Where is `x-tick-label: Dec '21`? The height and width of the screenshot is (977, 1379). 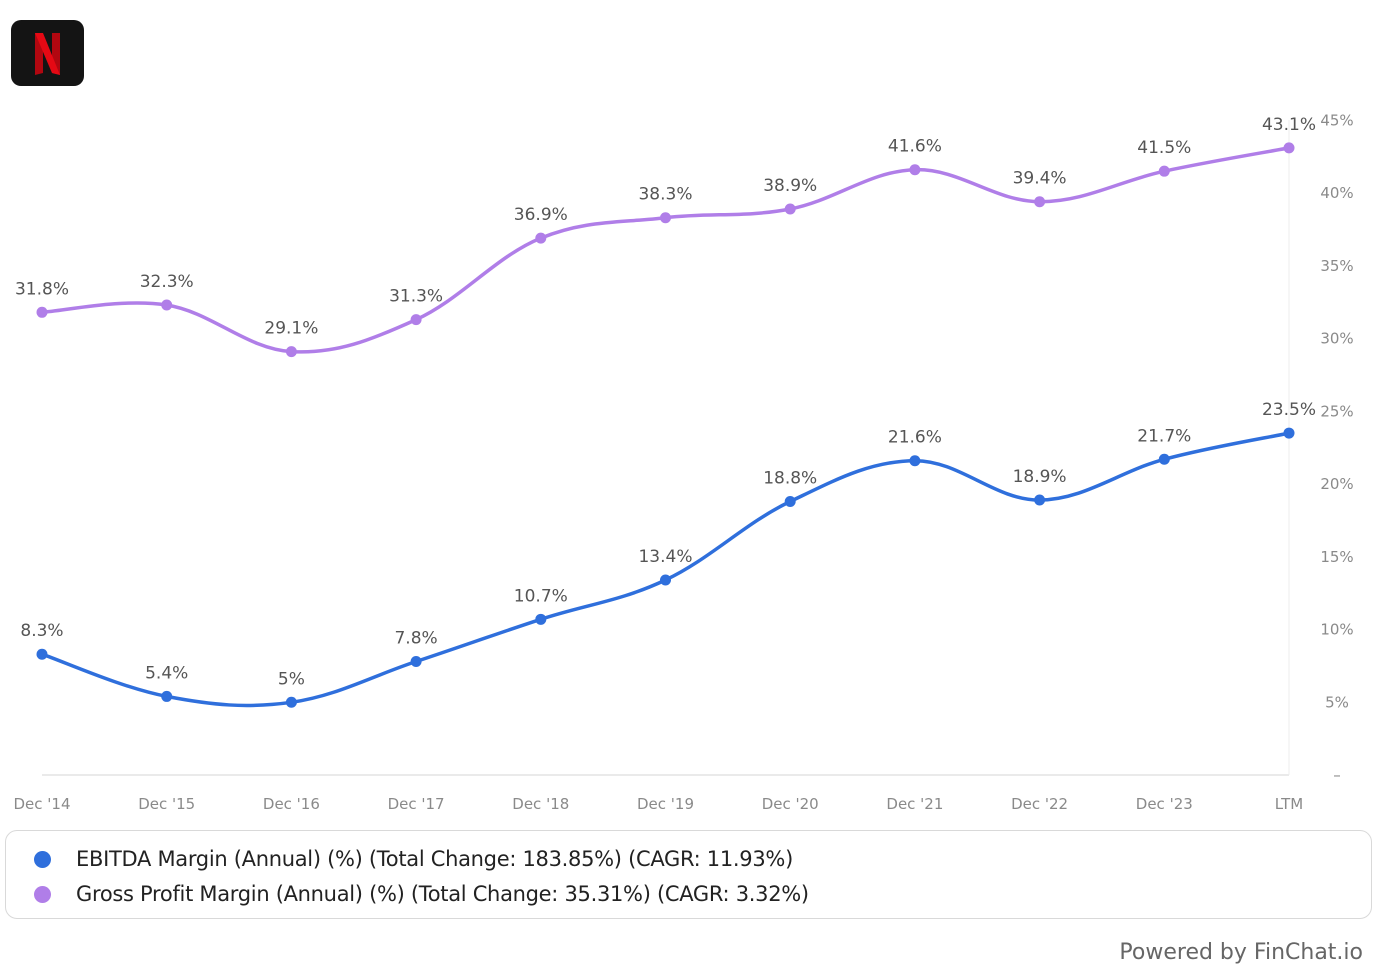 x-tick-label: Dec '21 is located at coordinates (914, 804).